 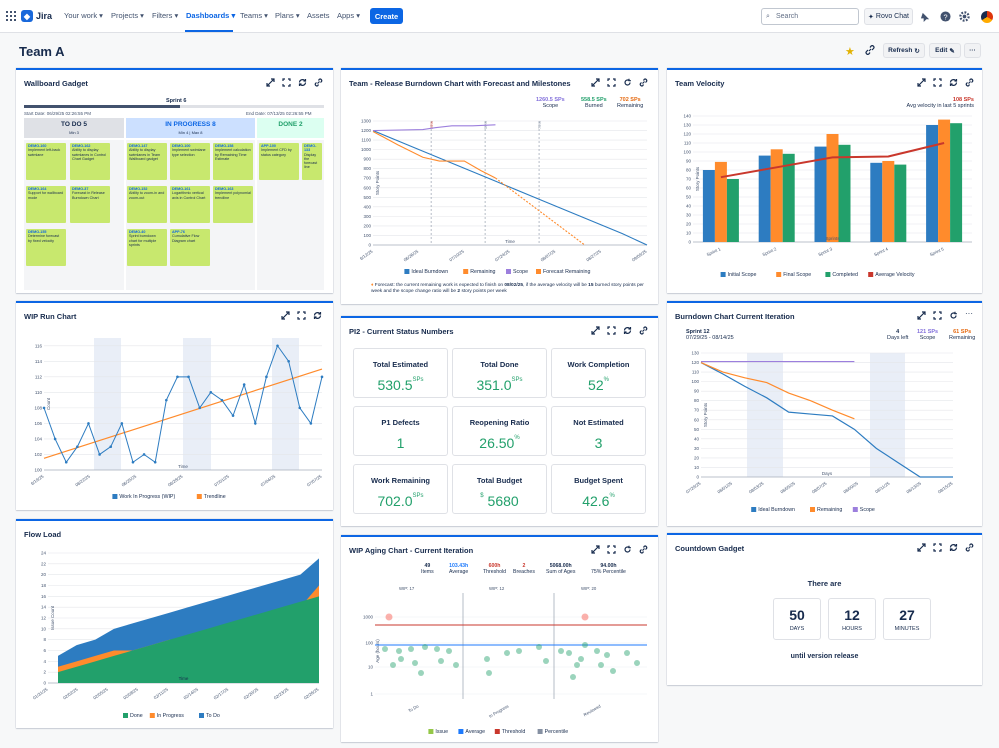 What do you see at coordinates (366, 149) in the screenshot?
I see `y-tick-label: 1000` at bounding box center [366, 149].